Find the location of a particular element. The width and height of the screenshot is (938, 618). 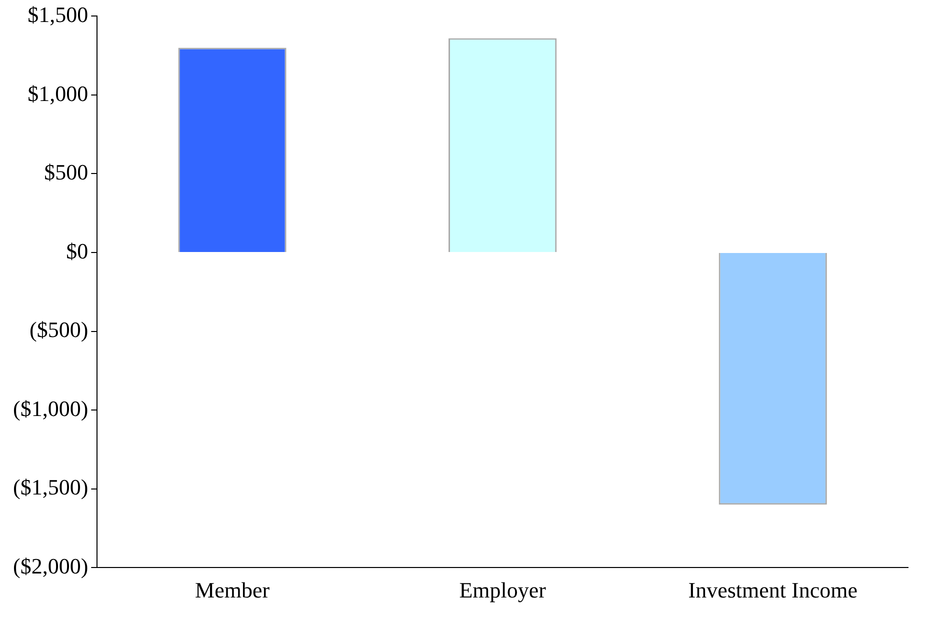

x-tick-label: Investment Income is located at coordinates (773, 590).